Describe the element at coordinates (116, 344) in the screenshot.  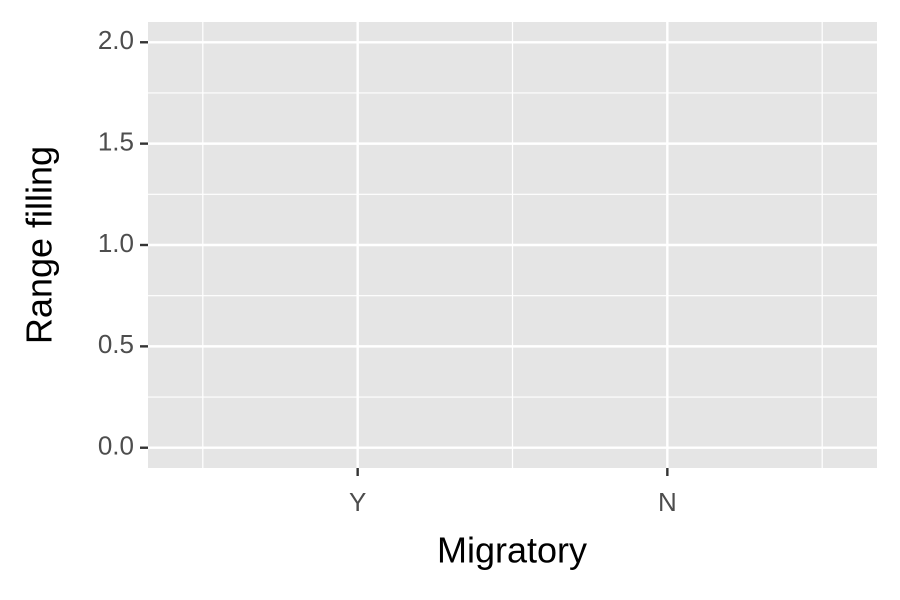
I see `y-tick-label: 0.5` at that location.